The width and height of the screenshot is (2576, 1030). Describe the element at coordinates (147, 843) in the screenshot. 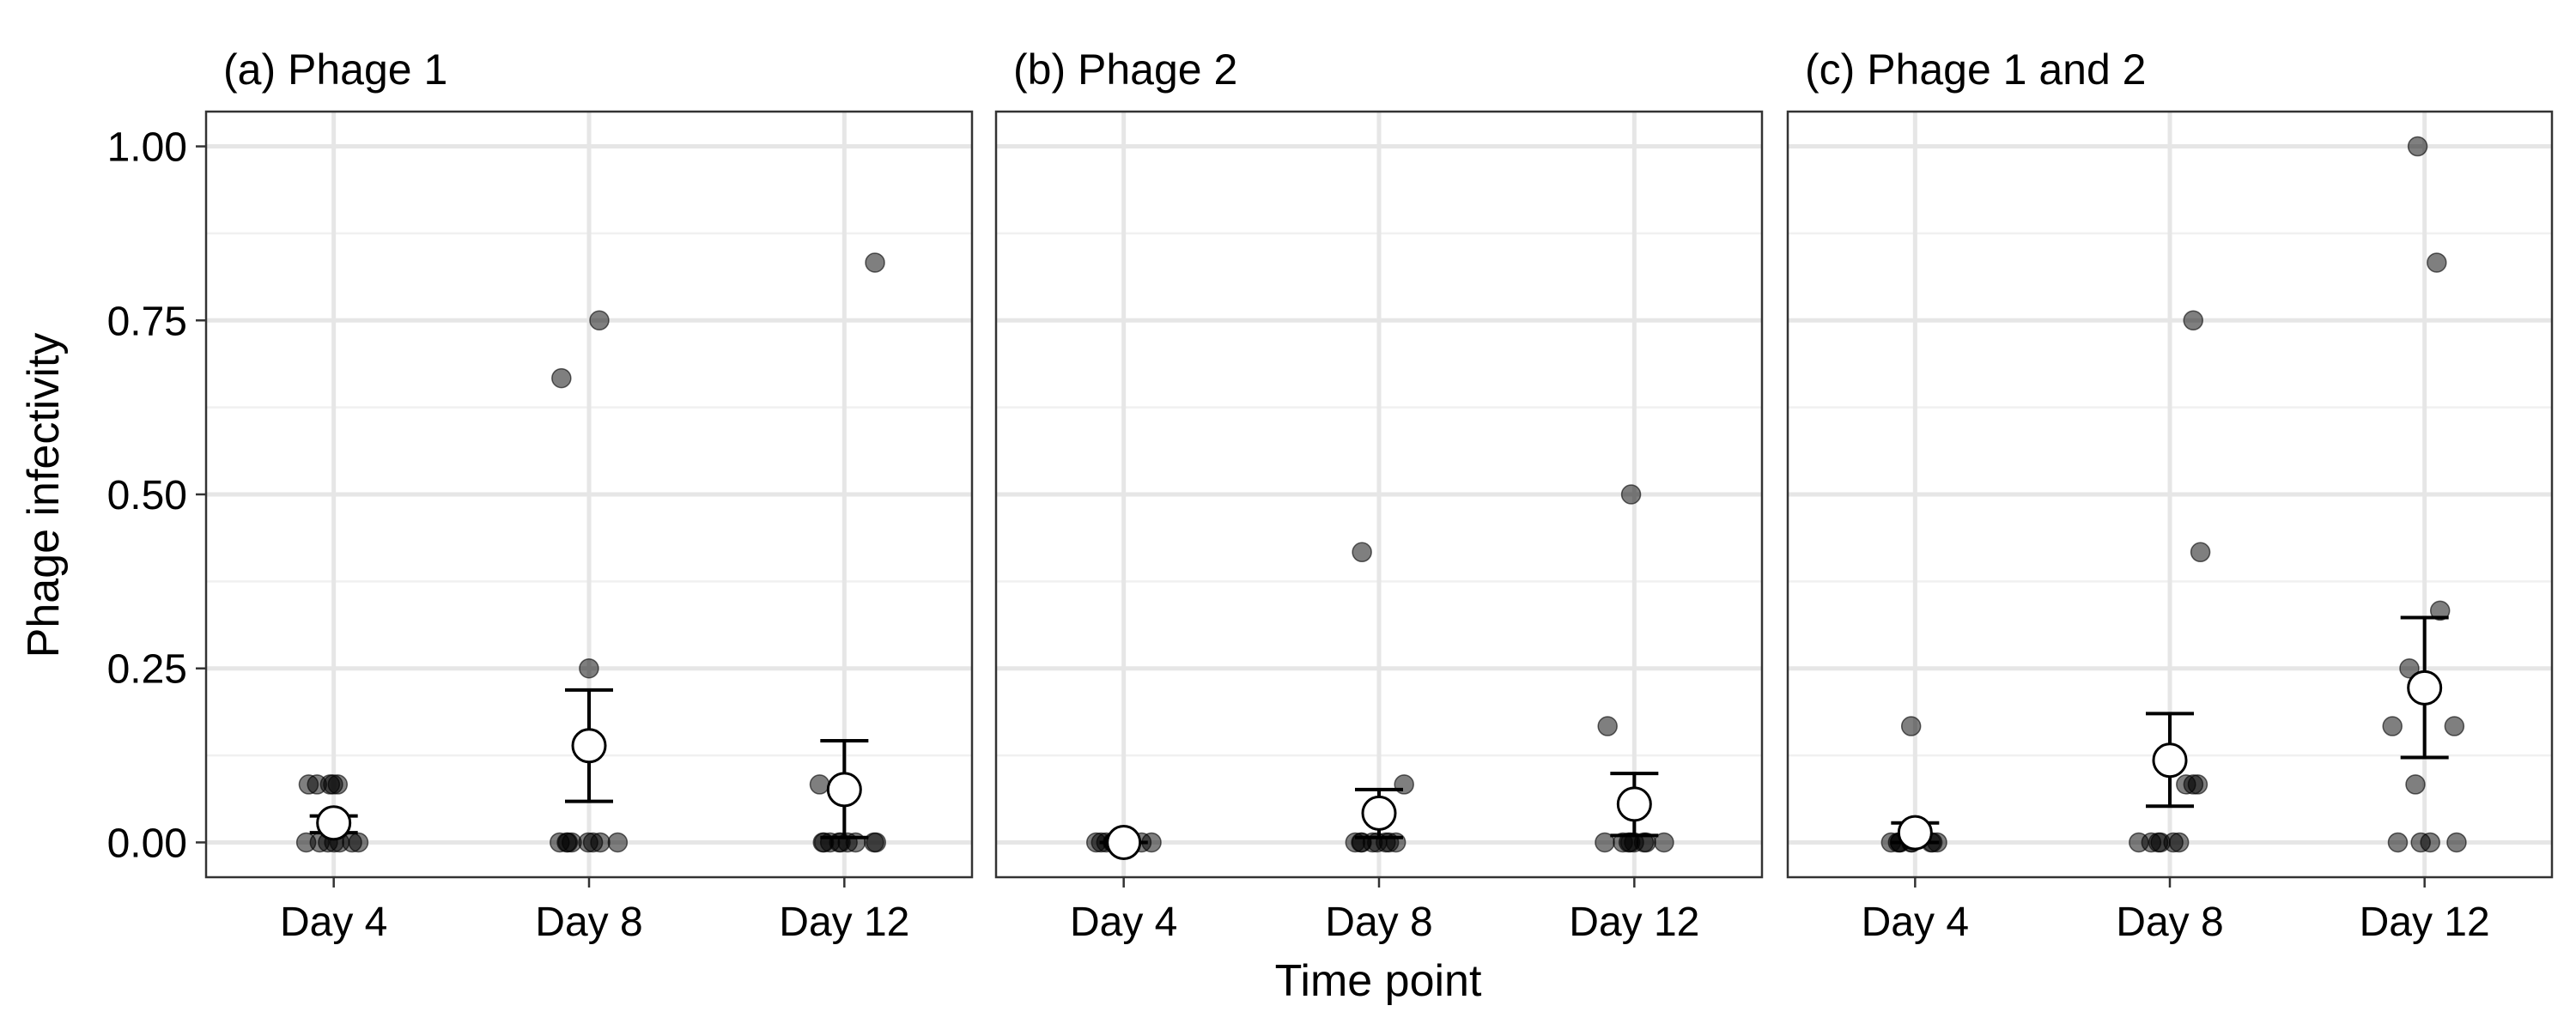

I see `y-tick-label: 0.00` at that location.